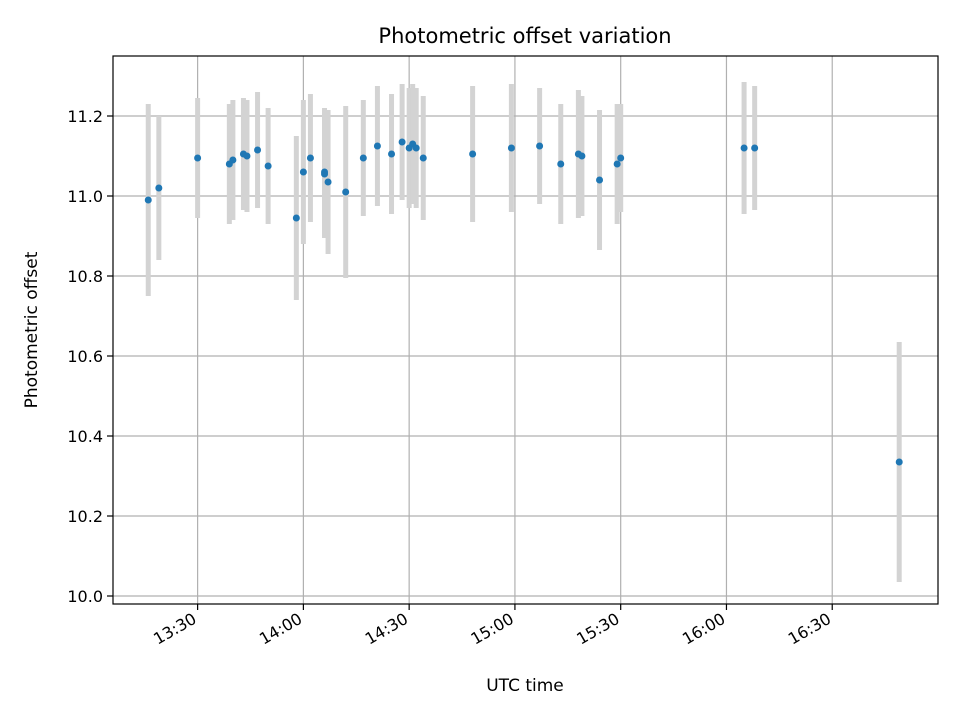 The width and height of the screenshot is (960, 720). I want to click on y-tick-label: 10.4, so click(85, 436).